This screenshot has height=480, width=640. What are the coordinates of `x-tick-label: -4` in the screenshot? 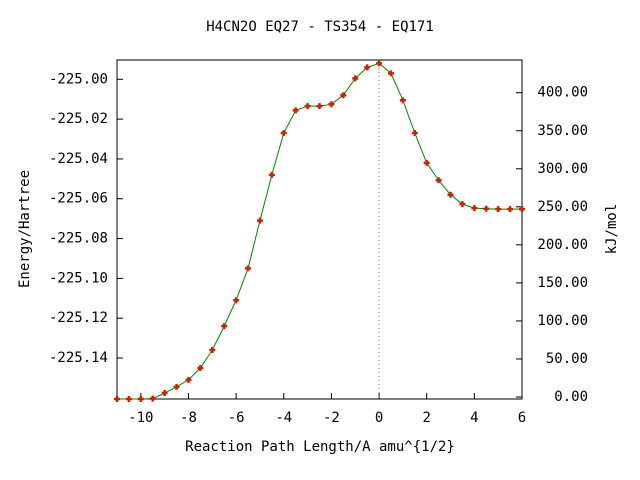 It's located at (283, 418).